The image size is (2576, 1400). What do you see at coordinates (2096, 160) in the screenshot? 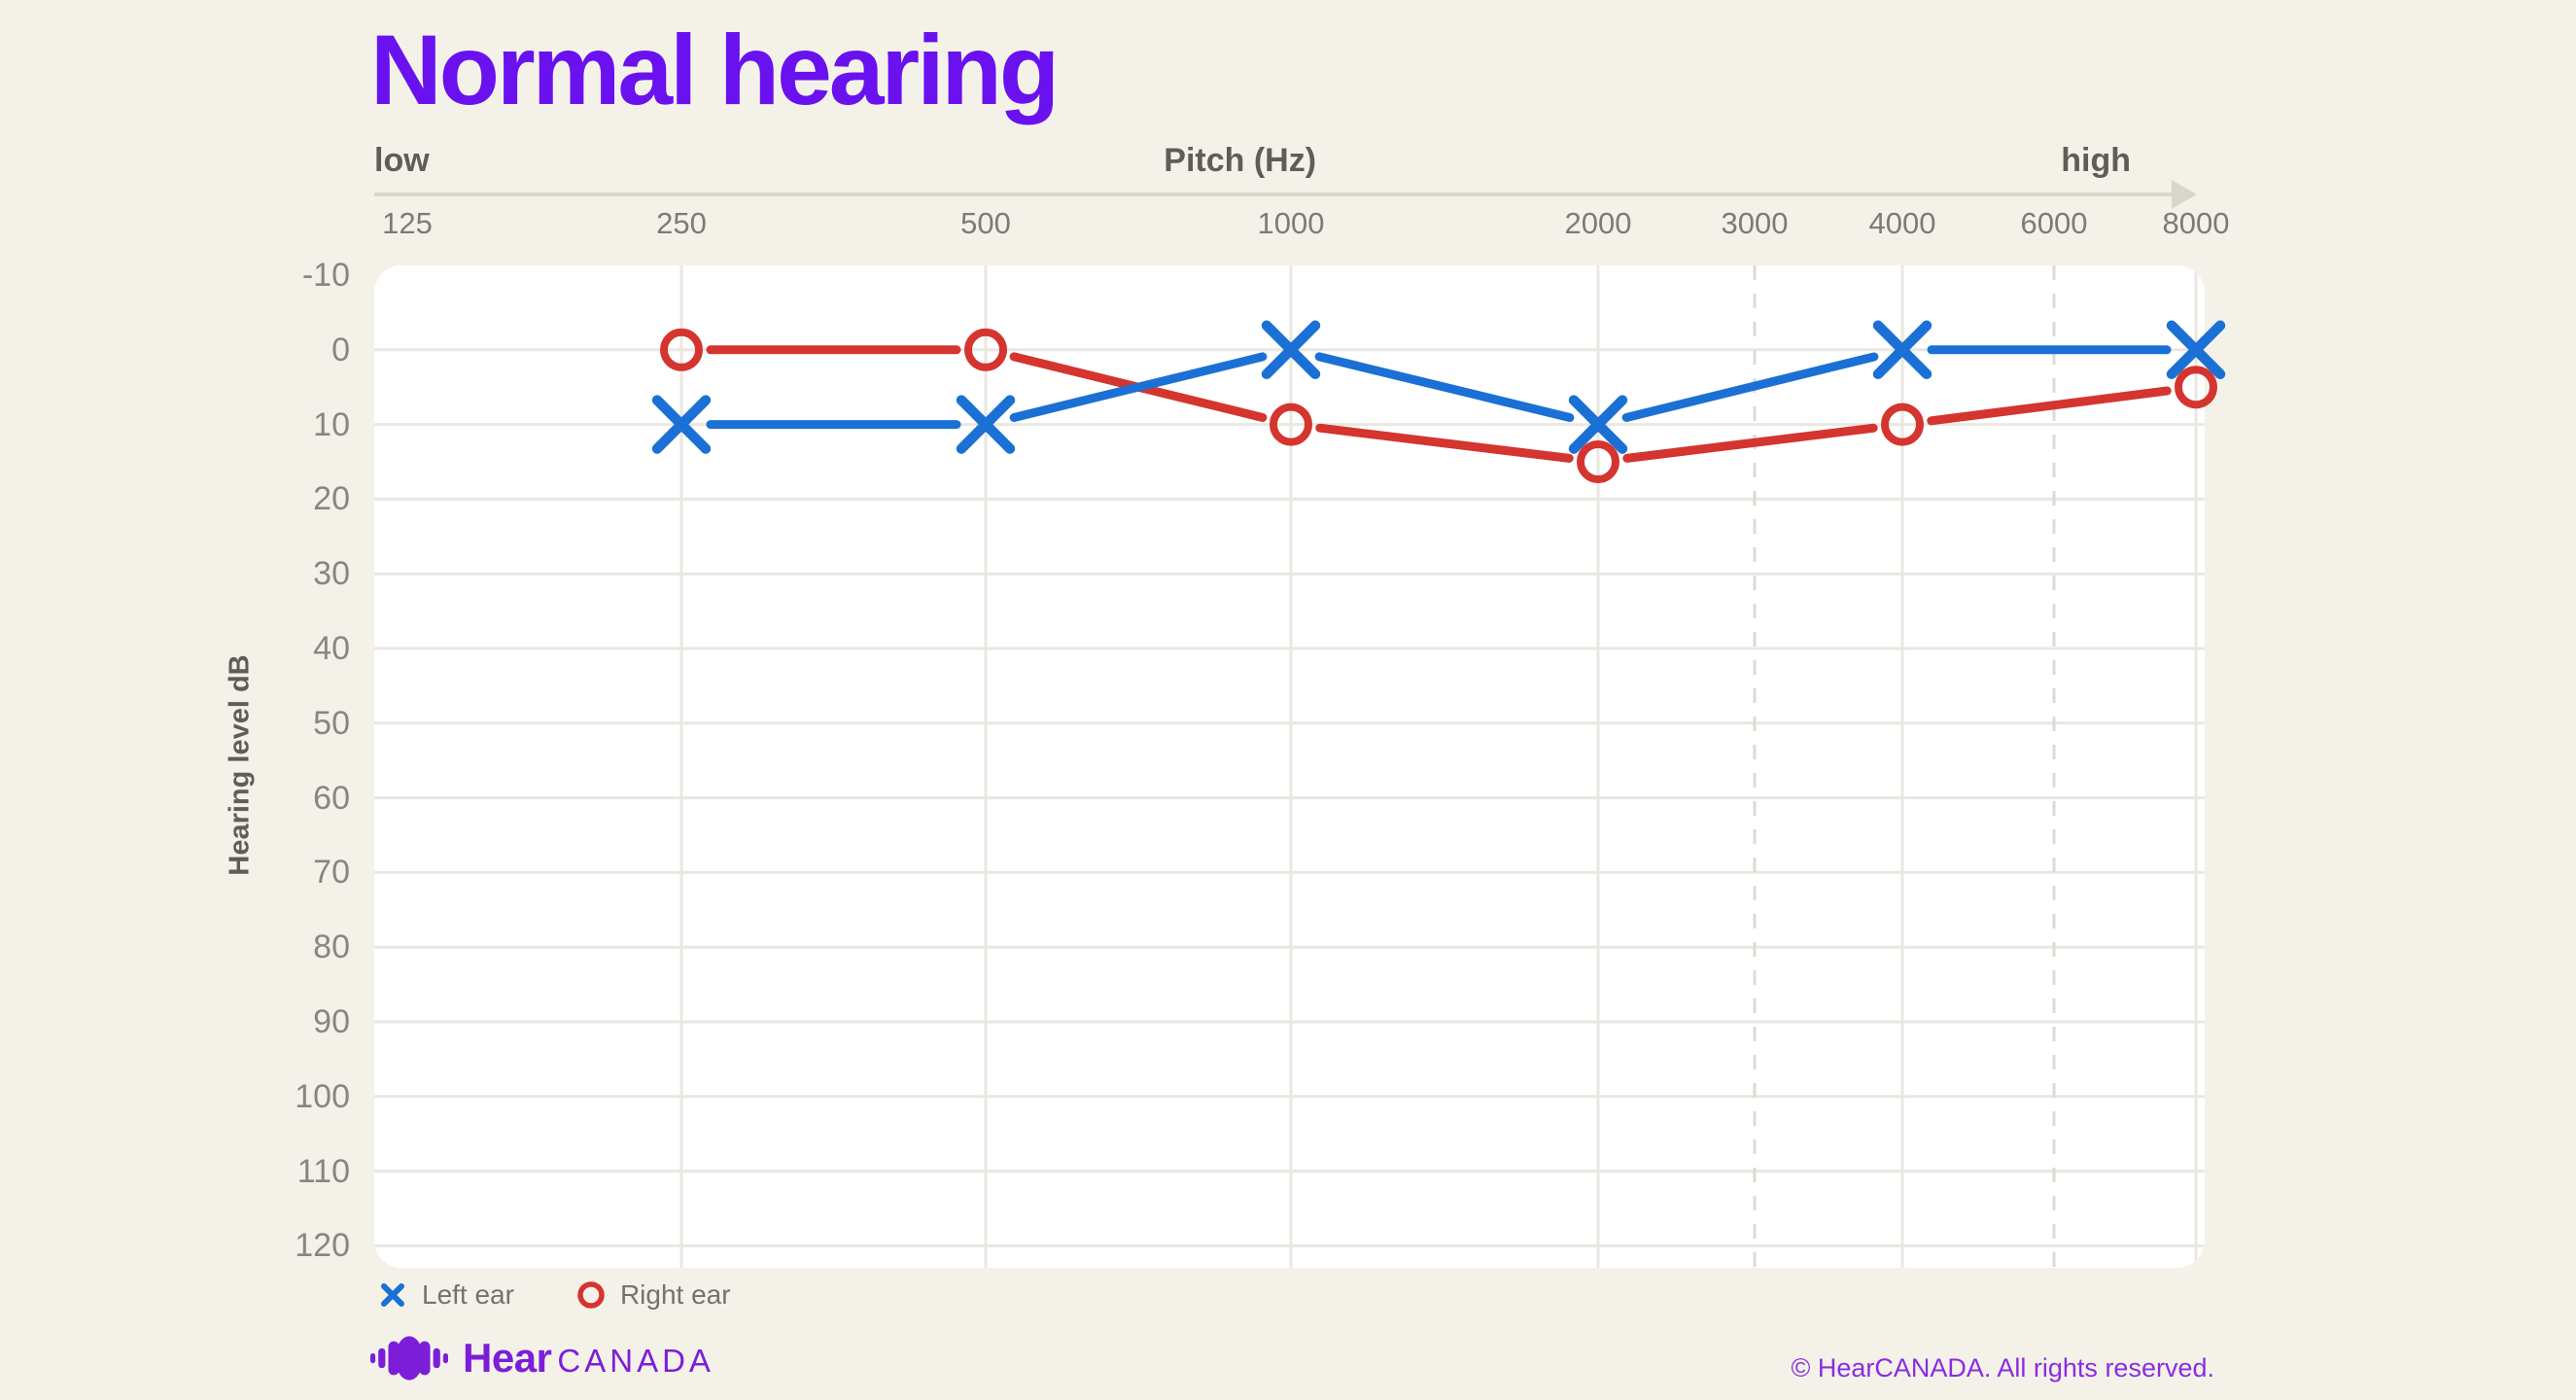
I see `pitch-high-label: high` at bounding box center [2096, 160].